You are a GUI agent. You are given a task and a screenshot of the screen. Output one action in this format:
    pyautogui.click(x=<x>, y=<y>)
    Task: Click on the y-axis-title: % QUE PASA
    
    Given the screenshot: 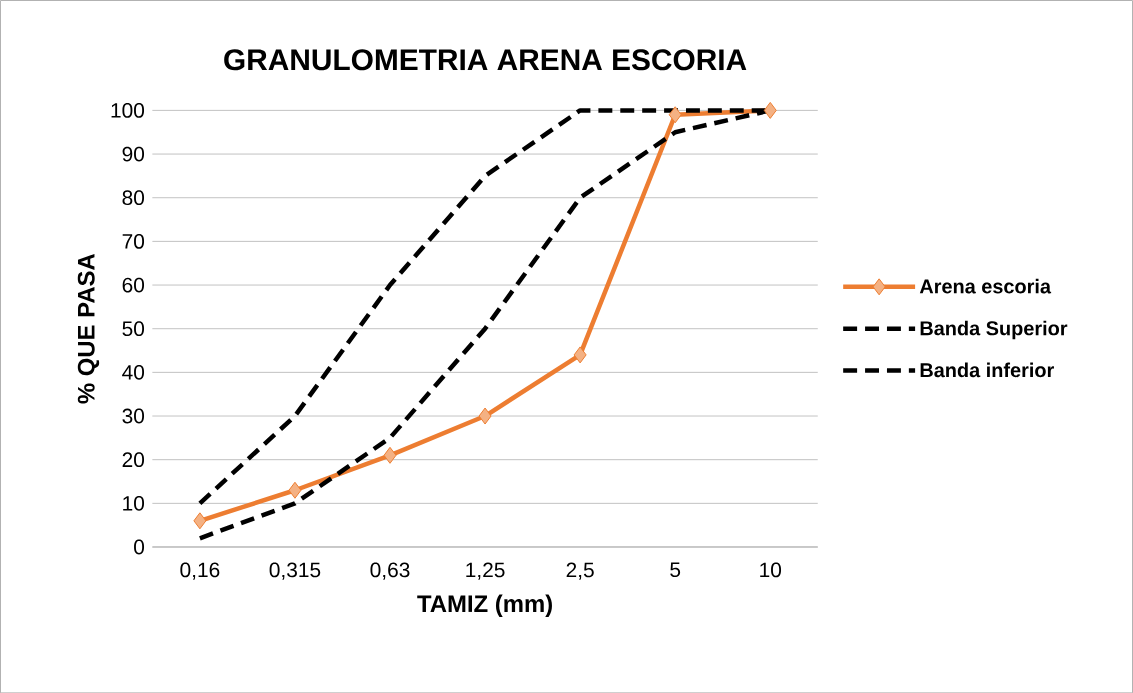 What is the action you would take?
    pyautogui.click(x=88, y=328)
    